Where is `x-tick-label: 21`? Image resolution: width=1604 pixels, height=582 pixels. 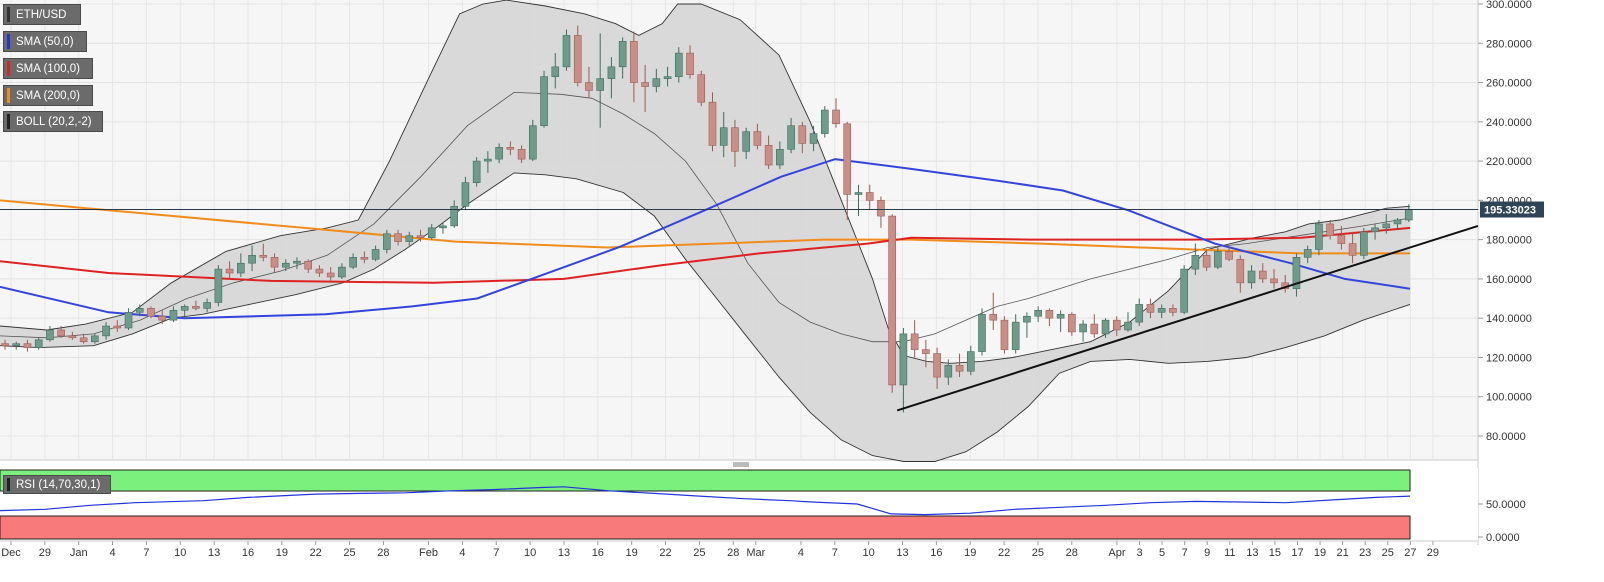 x-tick-label: 21 is located at coordinates (1343, 553).